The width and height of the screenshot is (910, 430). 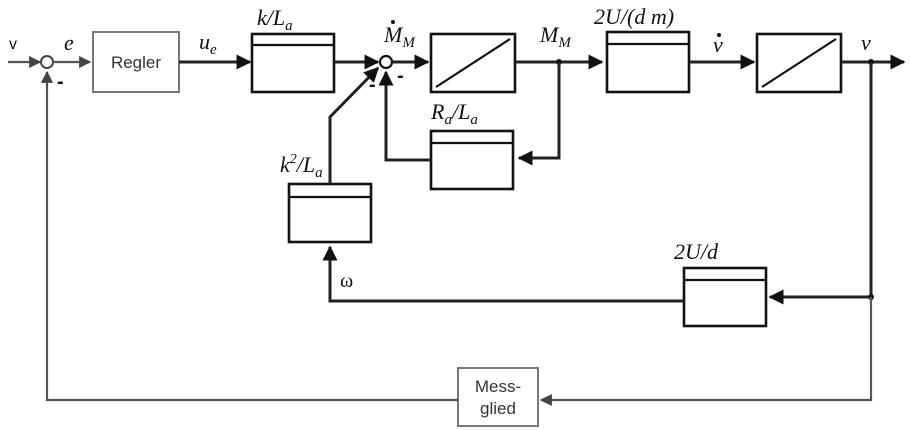 I want to click on k2-la-label: k2/La, so click(x=301, y=166).